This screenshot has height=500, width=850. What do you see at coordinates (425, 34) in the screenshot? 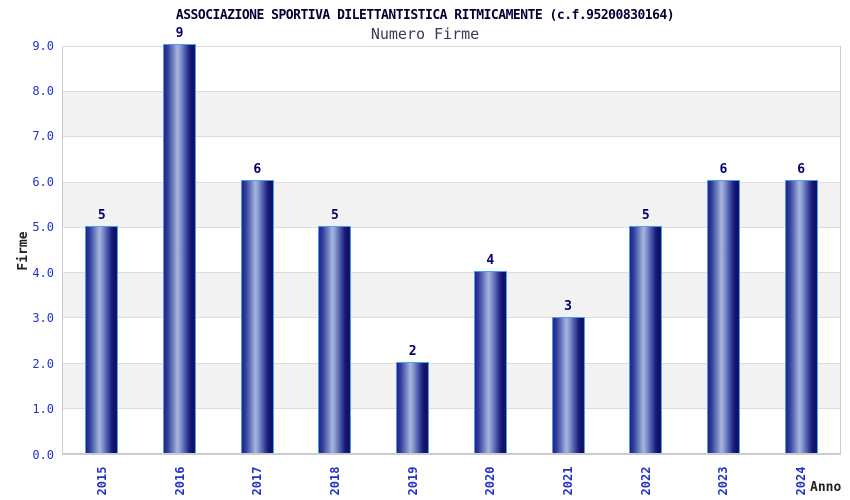
I see `chart-subtitle: Numero Firme` at bounding box center [425, 34].